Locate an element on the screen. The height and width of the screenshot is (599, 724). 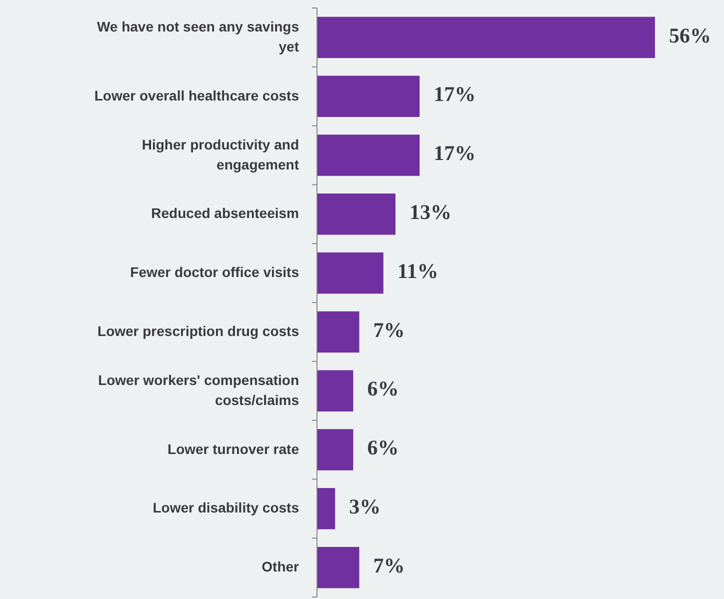
y-tick-label: Lower turnover rate is located at coordinates (234, 448).